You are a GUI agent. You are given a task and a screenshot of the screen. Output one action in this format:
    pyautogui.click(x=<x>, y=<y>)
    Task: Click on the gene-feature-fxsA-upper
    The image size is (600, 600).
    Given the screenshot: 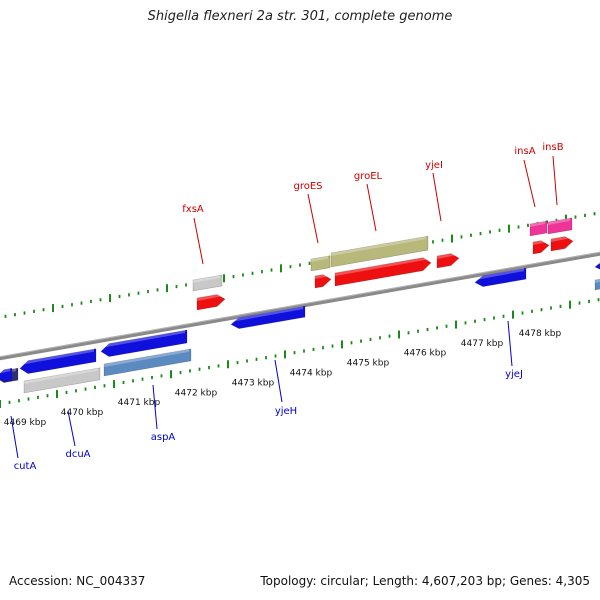 What is the action you would take?
    pyautogui.click(x=207, y=283)
    